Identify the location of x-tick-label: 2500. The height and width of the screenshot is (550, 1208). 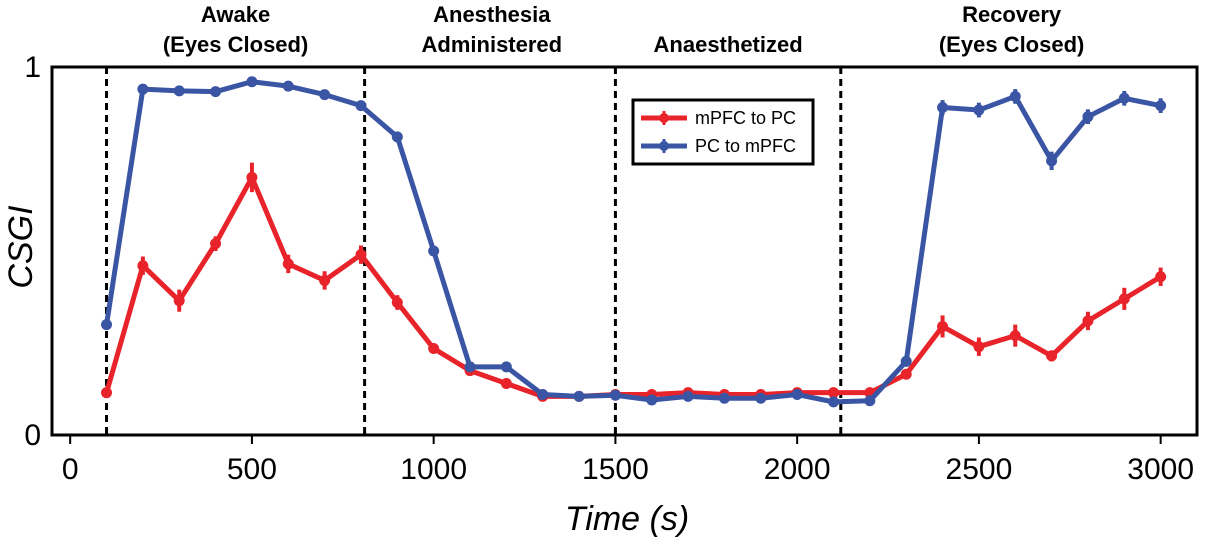
(979, 469).